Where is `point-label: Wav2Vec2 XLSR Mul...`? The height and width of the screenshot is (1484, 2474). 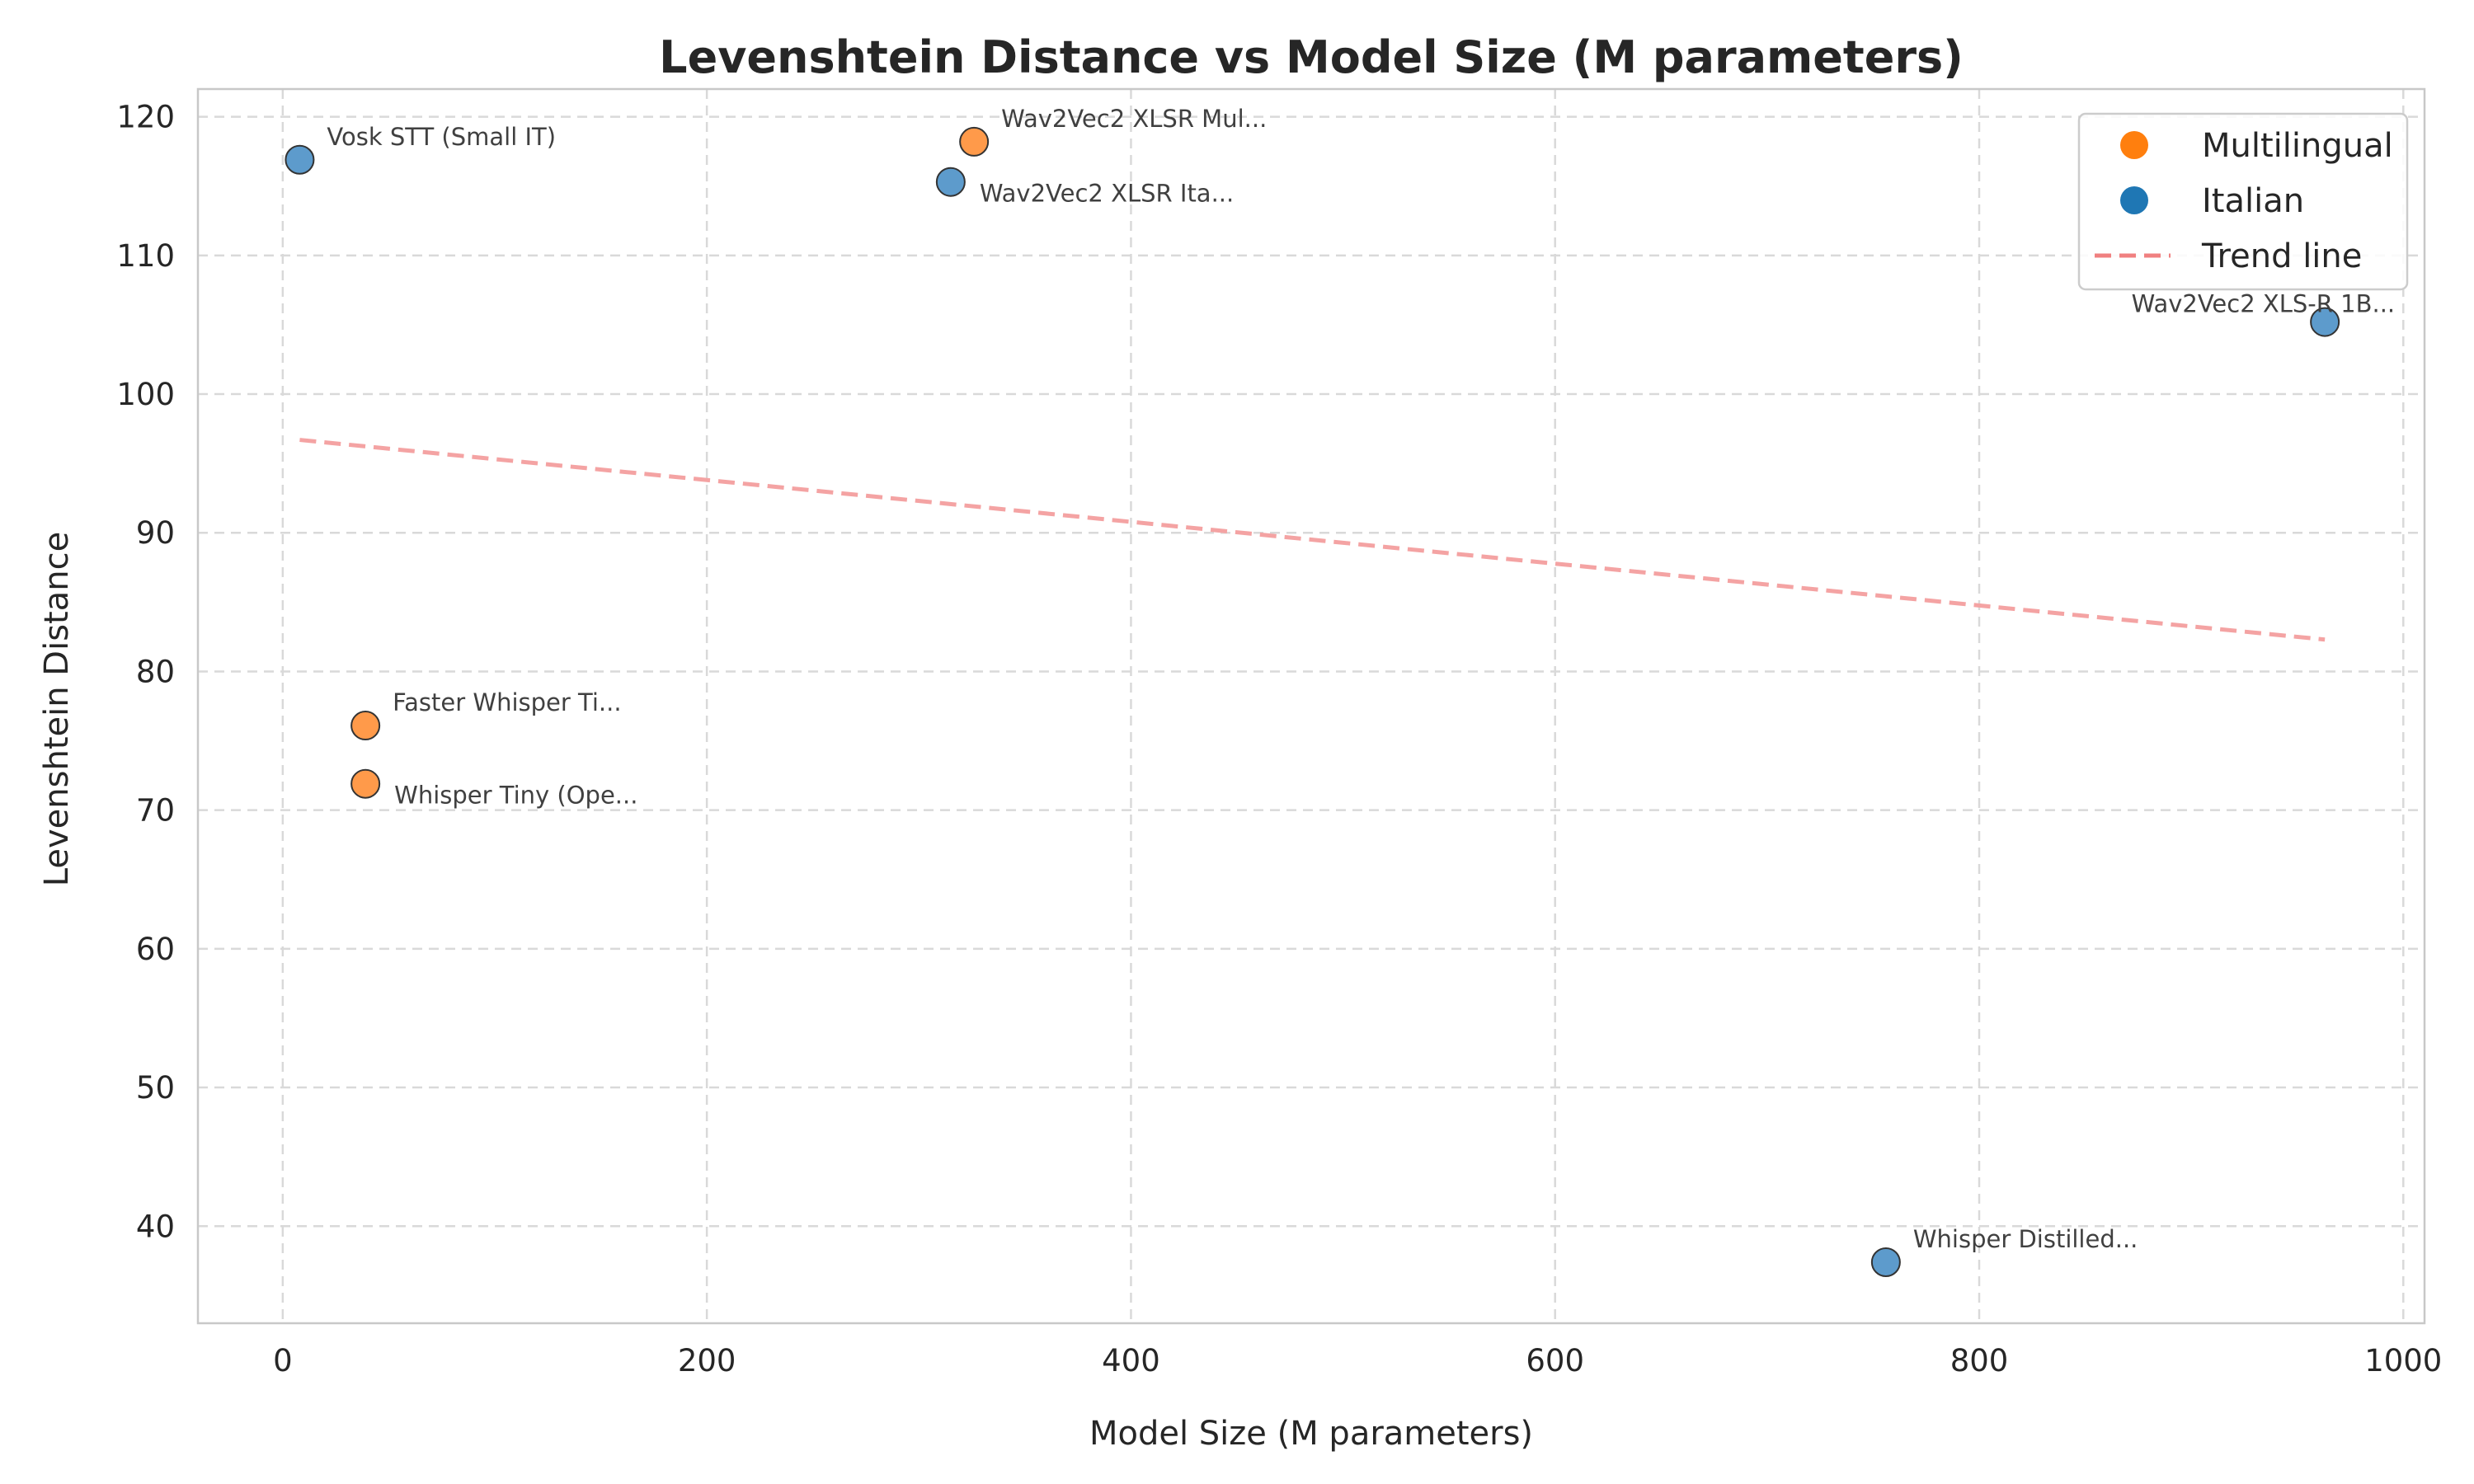
point-label: Wav2Vec2 XLSR Mul... is located at coordinates (1134, 119).